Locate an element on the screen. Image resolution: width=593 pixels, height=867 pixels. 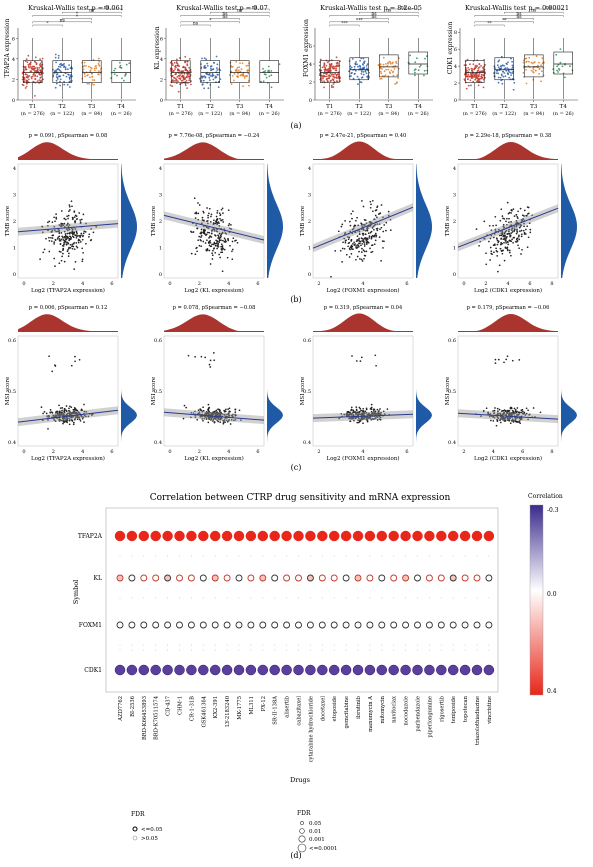
y-tick-label: 0.4 is located at coordinates (12, 443).